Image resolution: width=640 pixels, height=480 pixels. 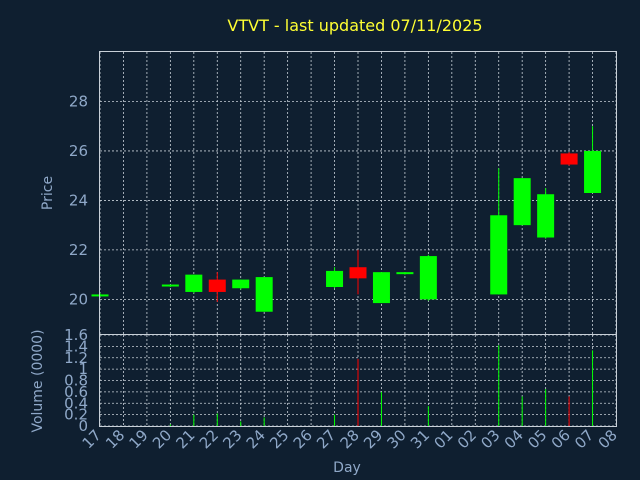 I want to click on price-axis-label: Price, so click(x=48, y=193).